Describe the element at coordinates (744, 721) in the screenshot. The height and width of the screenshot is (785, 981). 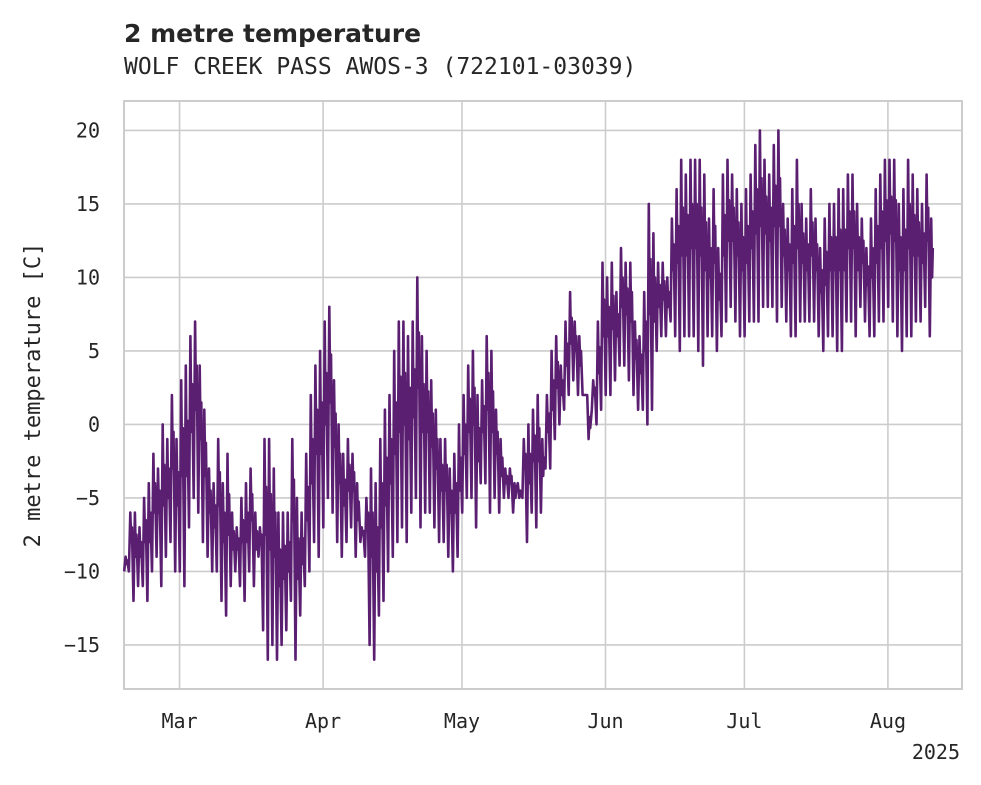
I see `x-tick-label: Jul` at that location.